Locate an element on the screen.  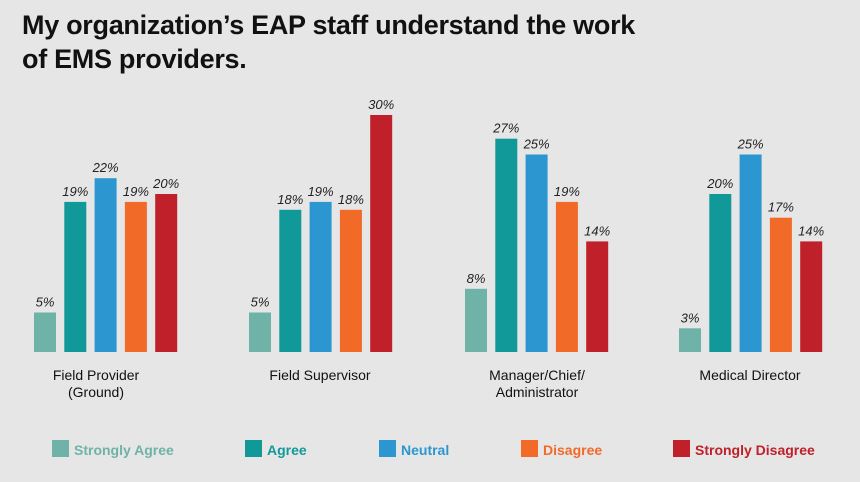
data-label: 3% is located at coordinates (690, 317).